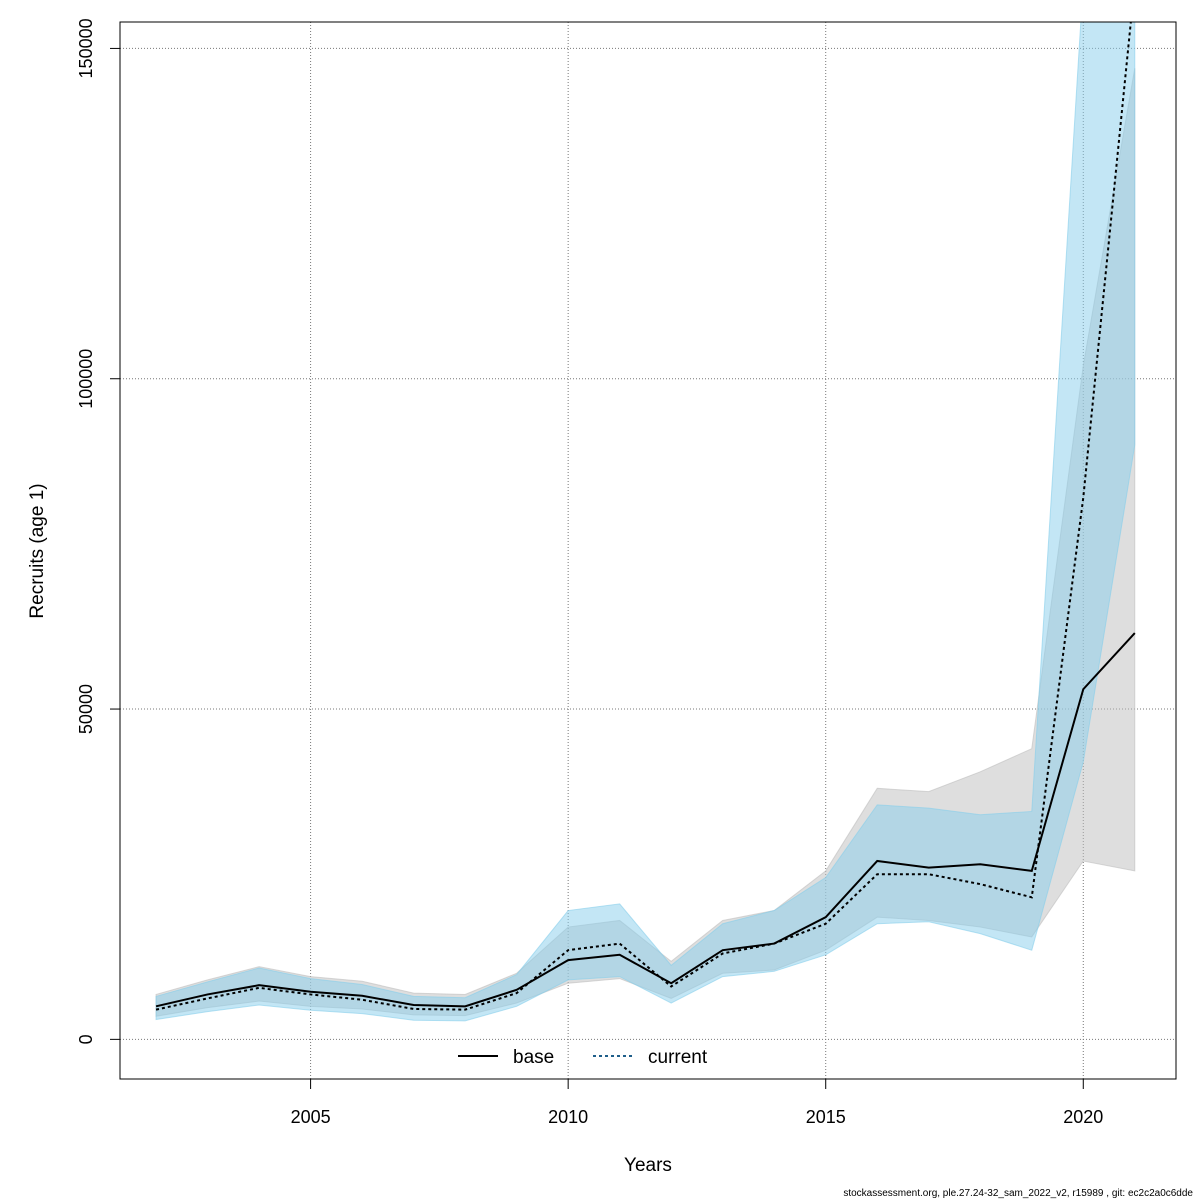  What do you see at coordinates (86, 709) in the screenshot?
I see `y-tick-label-50000: 50000` at bounding box center [86, 709].